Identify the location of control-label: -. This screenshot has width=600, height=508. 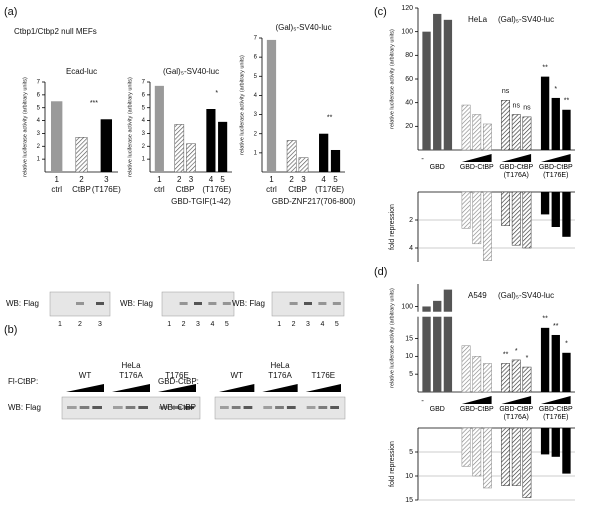
(422, 158).